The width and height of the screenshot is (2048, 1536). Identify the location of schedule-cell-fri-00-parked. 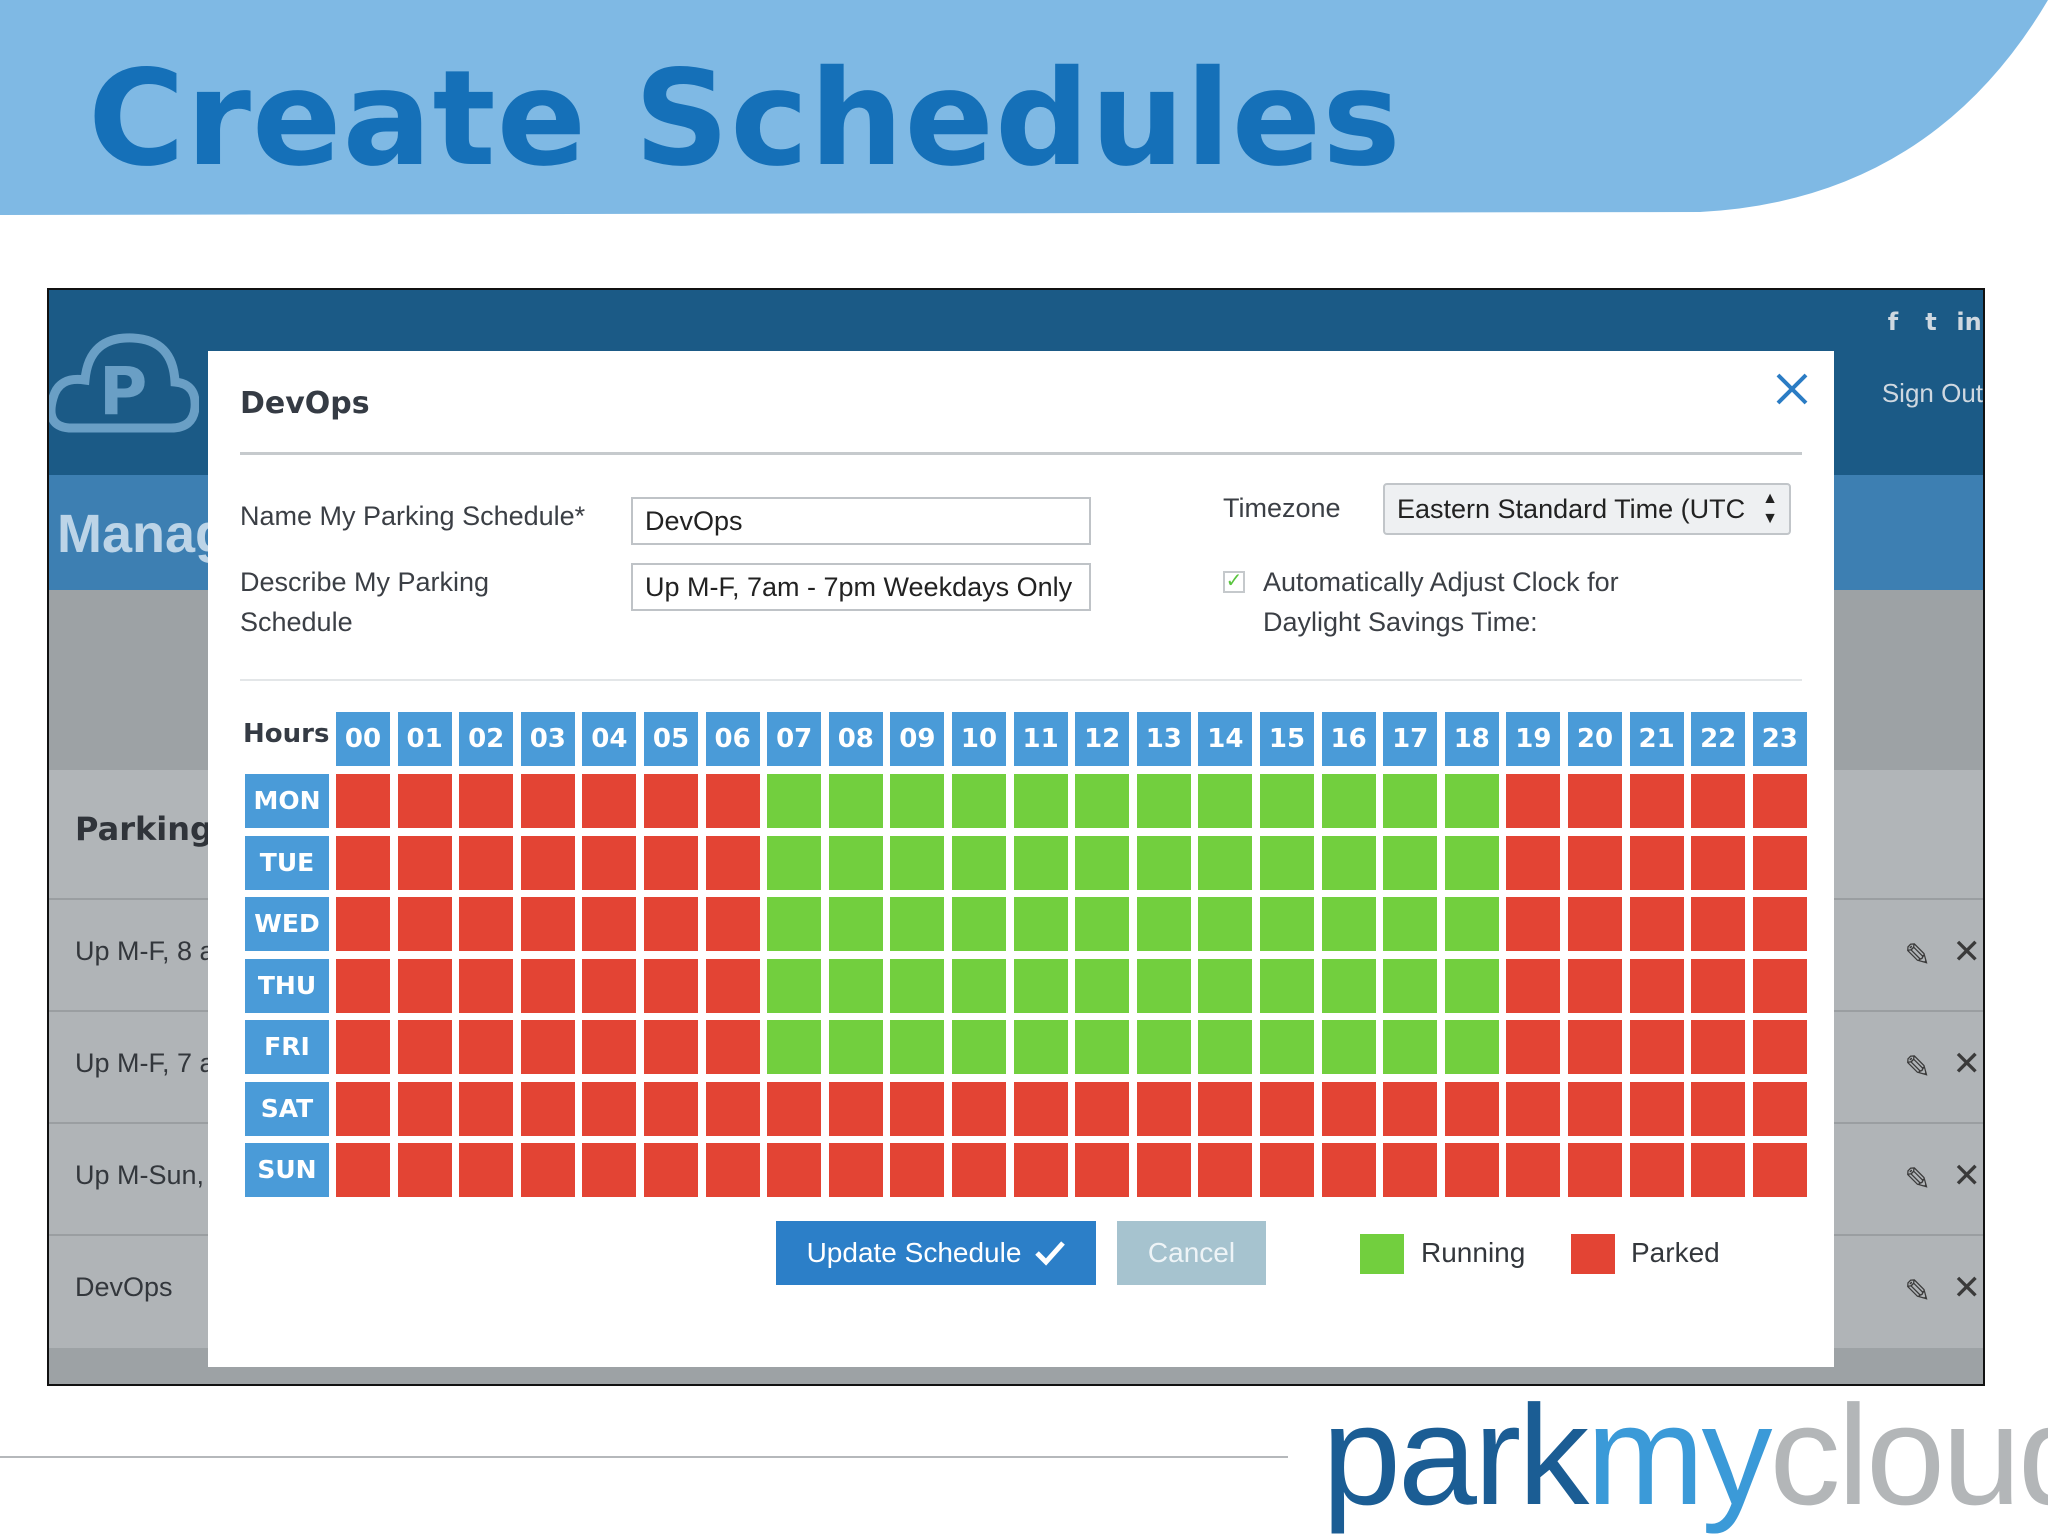
(363, 1047).